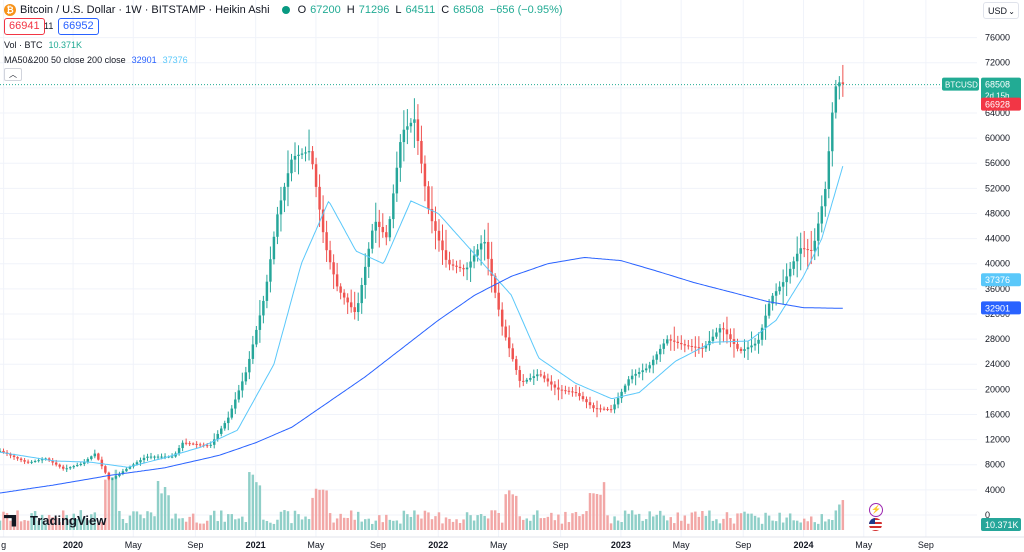  What do you see at coordinates (3, 545) in the screenshot?
I see `x-tick-label: g` at bounding box center [3, 545].